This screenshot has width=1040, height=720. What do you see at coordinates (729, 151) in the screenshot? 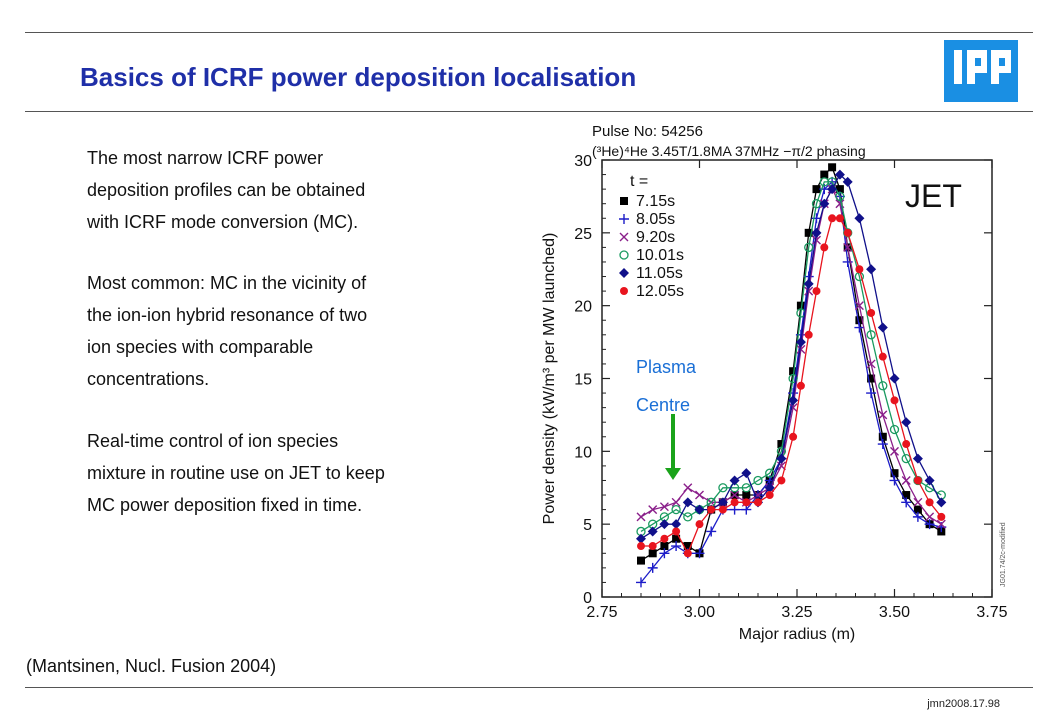
I see `chart-header-conditions: (³He)⁴He 3.45T/1.8MA 37MHz −π/2 phasing` at bounding box center [729, 151].